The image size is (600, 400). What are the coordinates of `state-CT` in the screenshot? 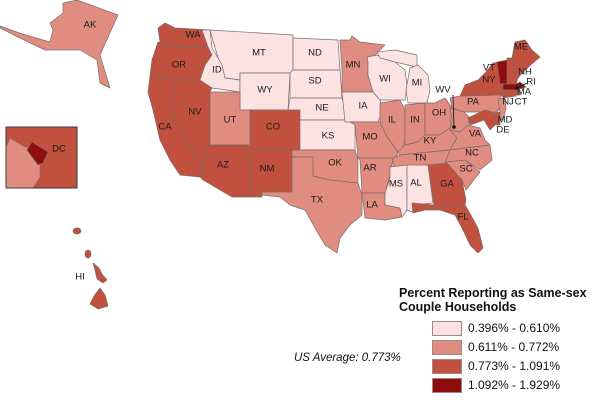 It's located at (509, 94).